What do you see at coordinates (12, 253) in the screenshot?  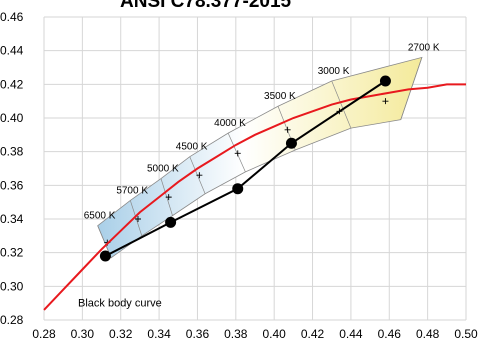 I see `y-tick-label: 0.32` at bounding box center [12, 253].